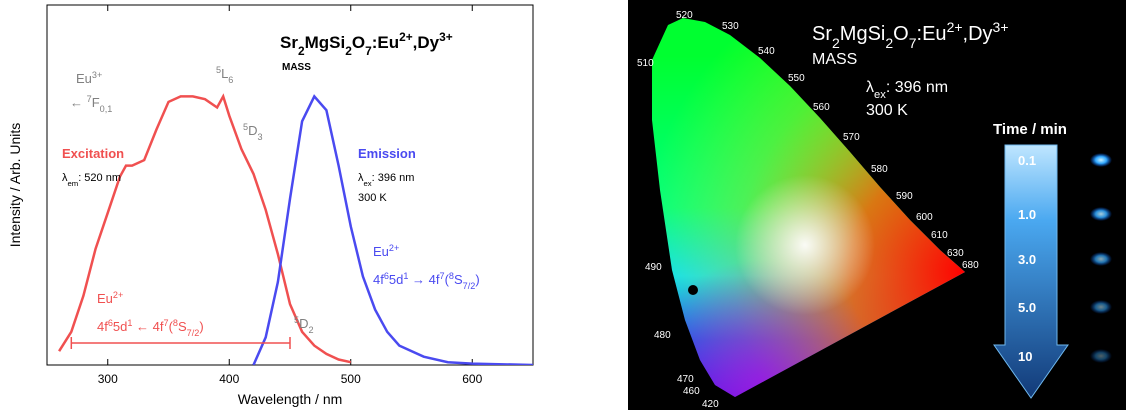 This screenshot has width=1126, height=415. I want to click on text-part: L, so click(224, 73).